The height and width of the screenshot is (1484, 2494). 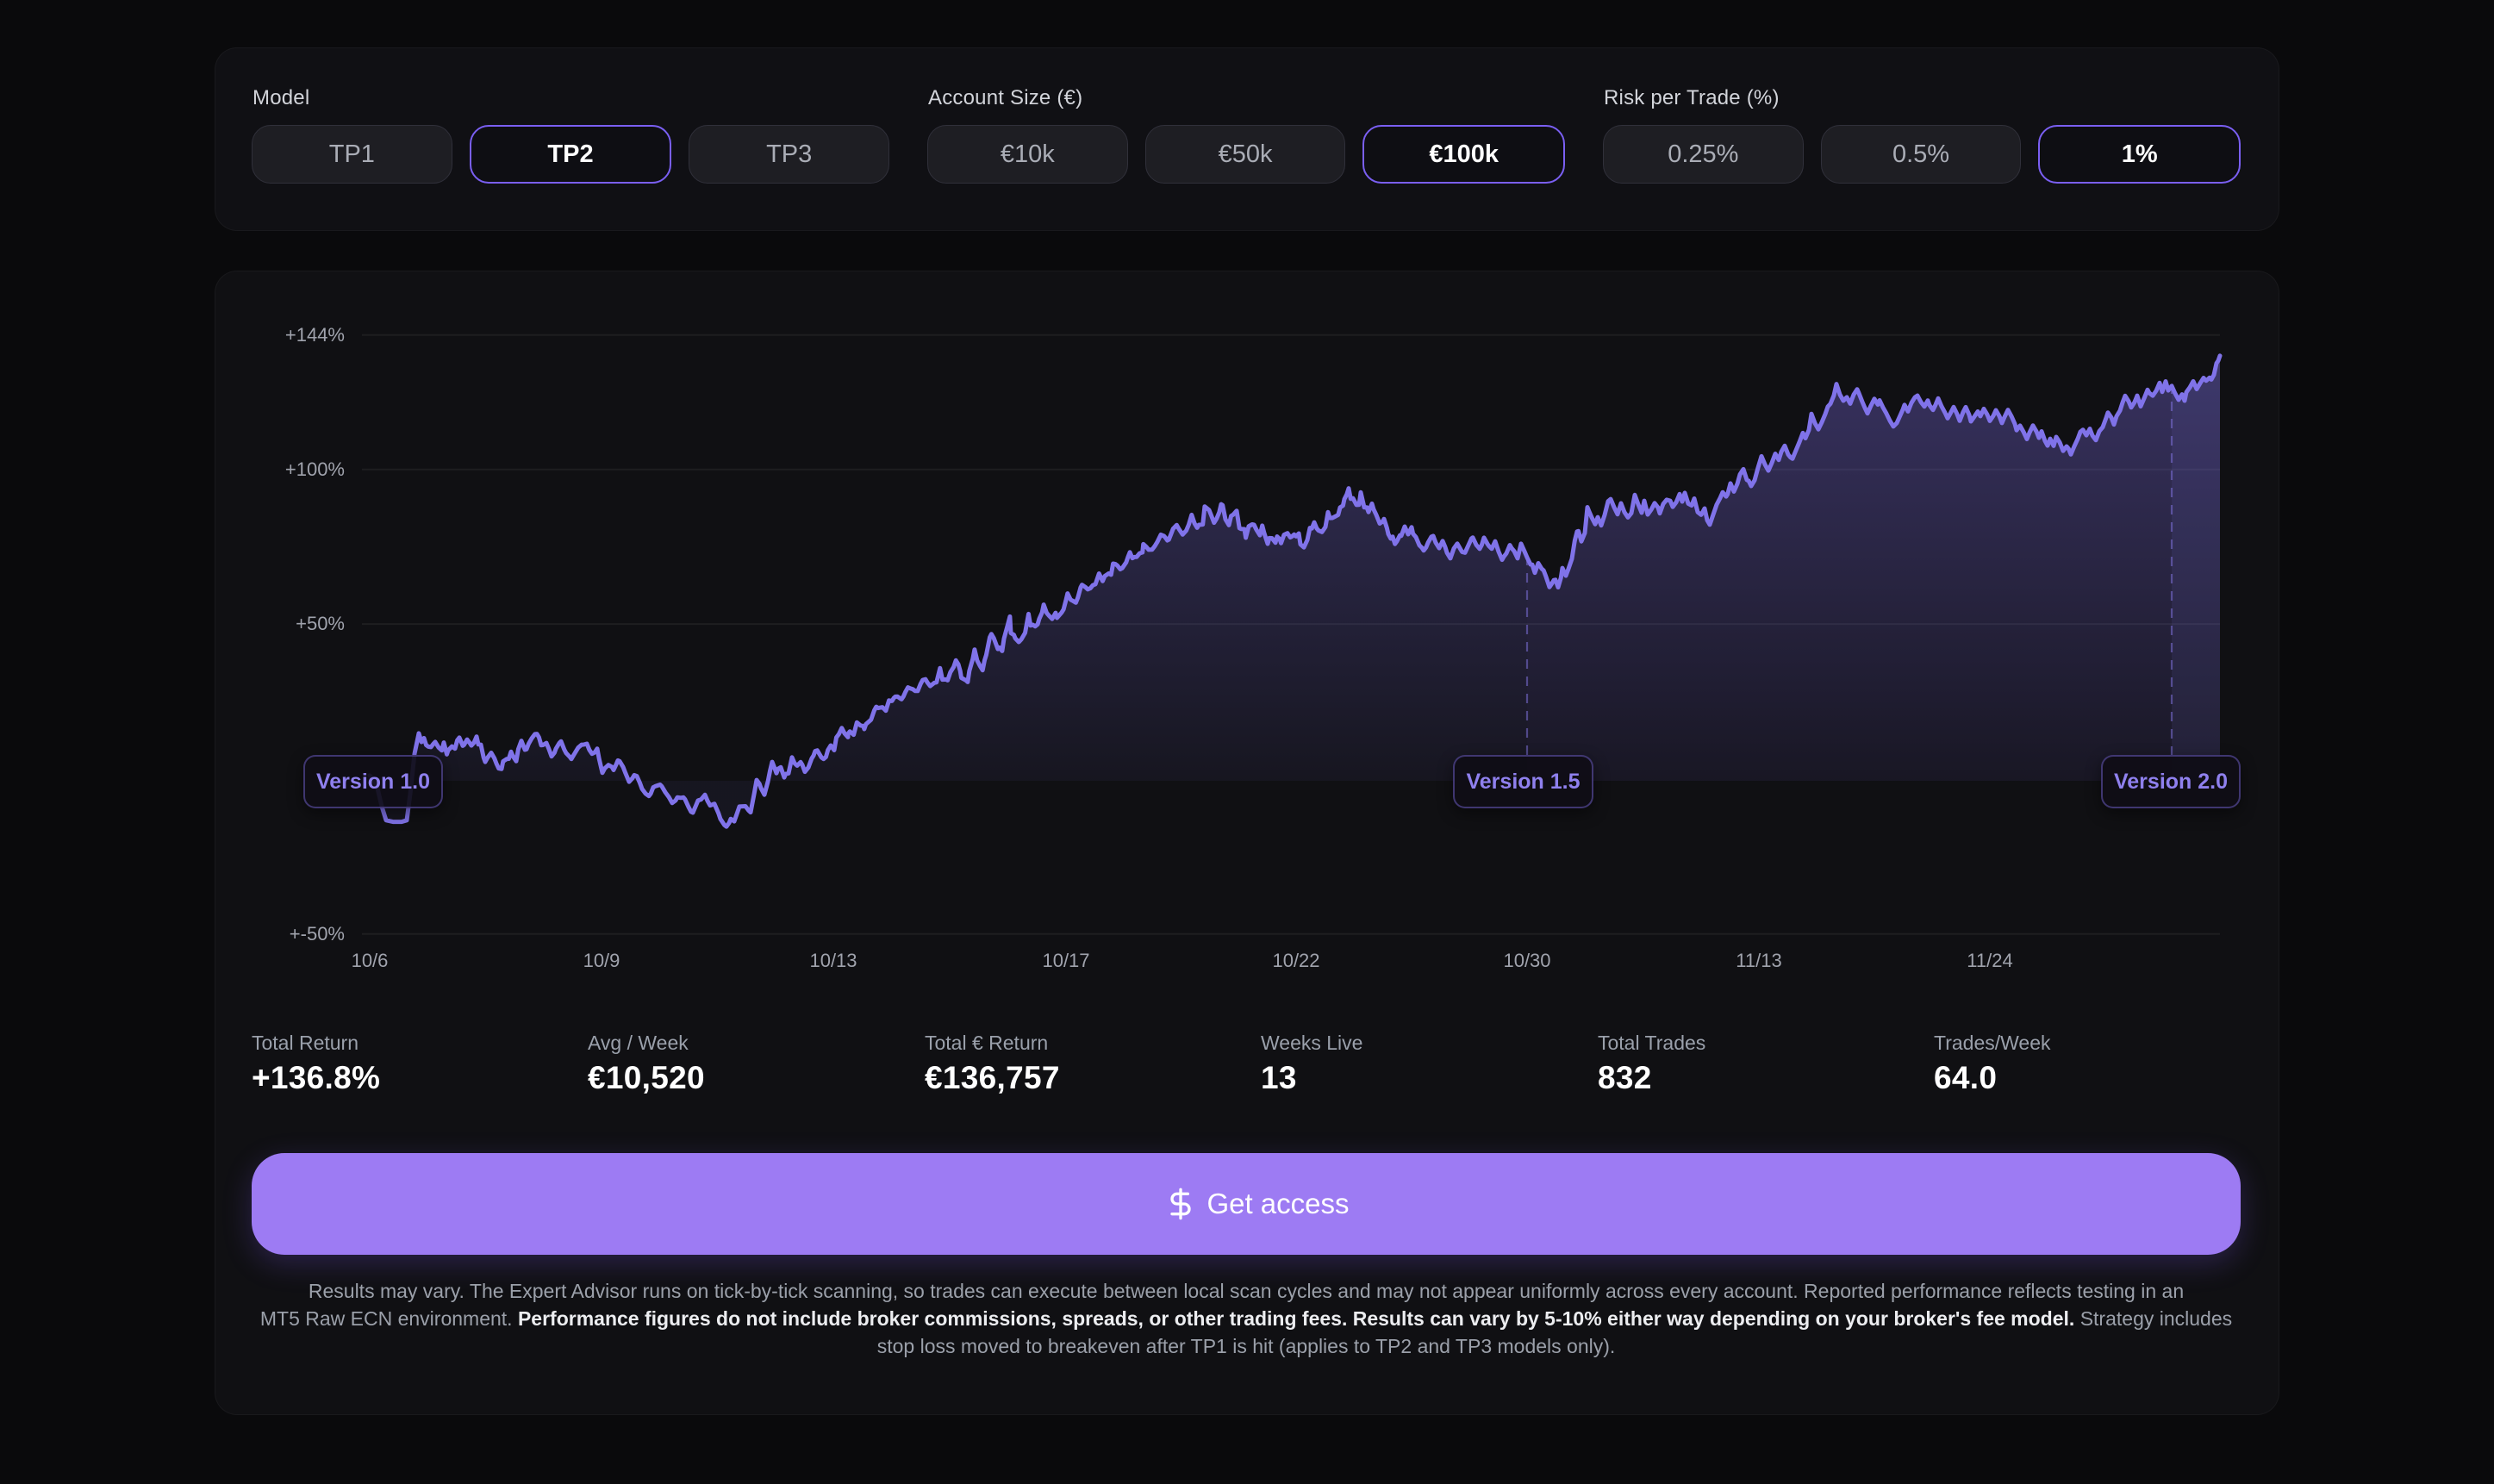 I want to click on svg-text: +100%, so click(x=315, y=469).